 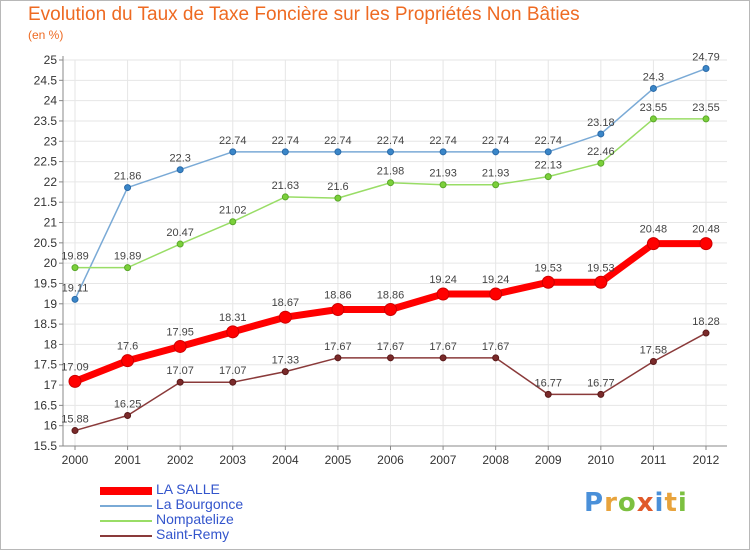 What do you see at coordinates (179, 159) in the screenshot?
I see `data-label-la-bourgonce: 22.3` at bounding box center [179, 159].